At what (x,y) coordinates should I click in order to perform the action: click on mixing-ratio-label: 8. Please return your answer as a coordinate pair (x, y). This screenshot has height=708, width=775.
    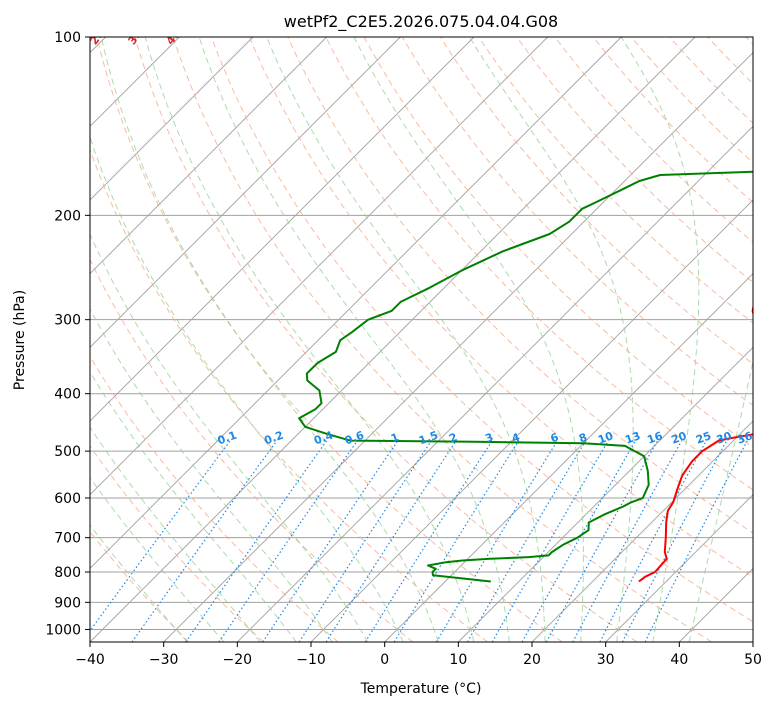
    Looking at the image, I should click on (583, 438).